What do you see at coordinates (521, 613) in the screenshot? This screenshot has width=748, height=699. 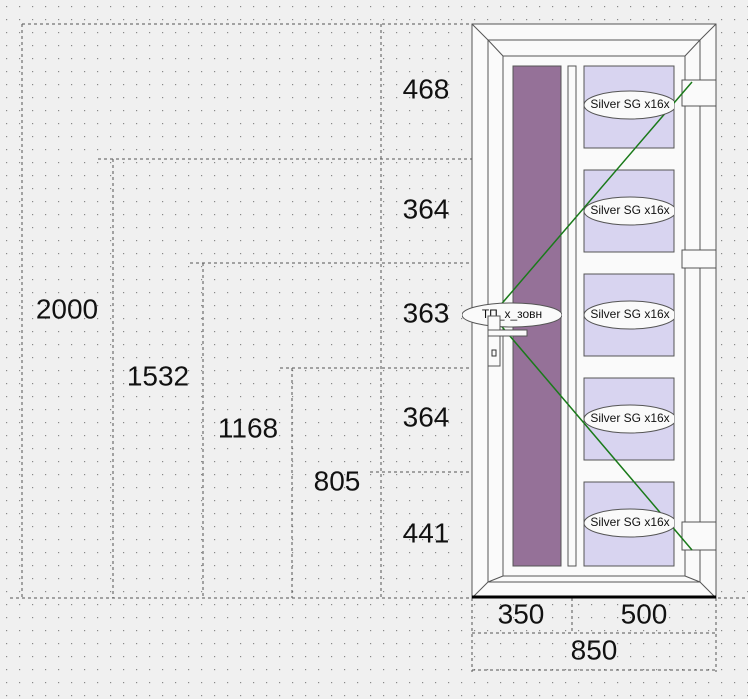 I see `width-segment: 350` at bounding box center [521, 613].